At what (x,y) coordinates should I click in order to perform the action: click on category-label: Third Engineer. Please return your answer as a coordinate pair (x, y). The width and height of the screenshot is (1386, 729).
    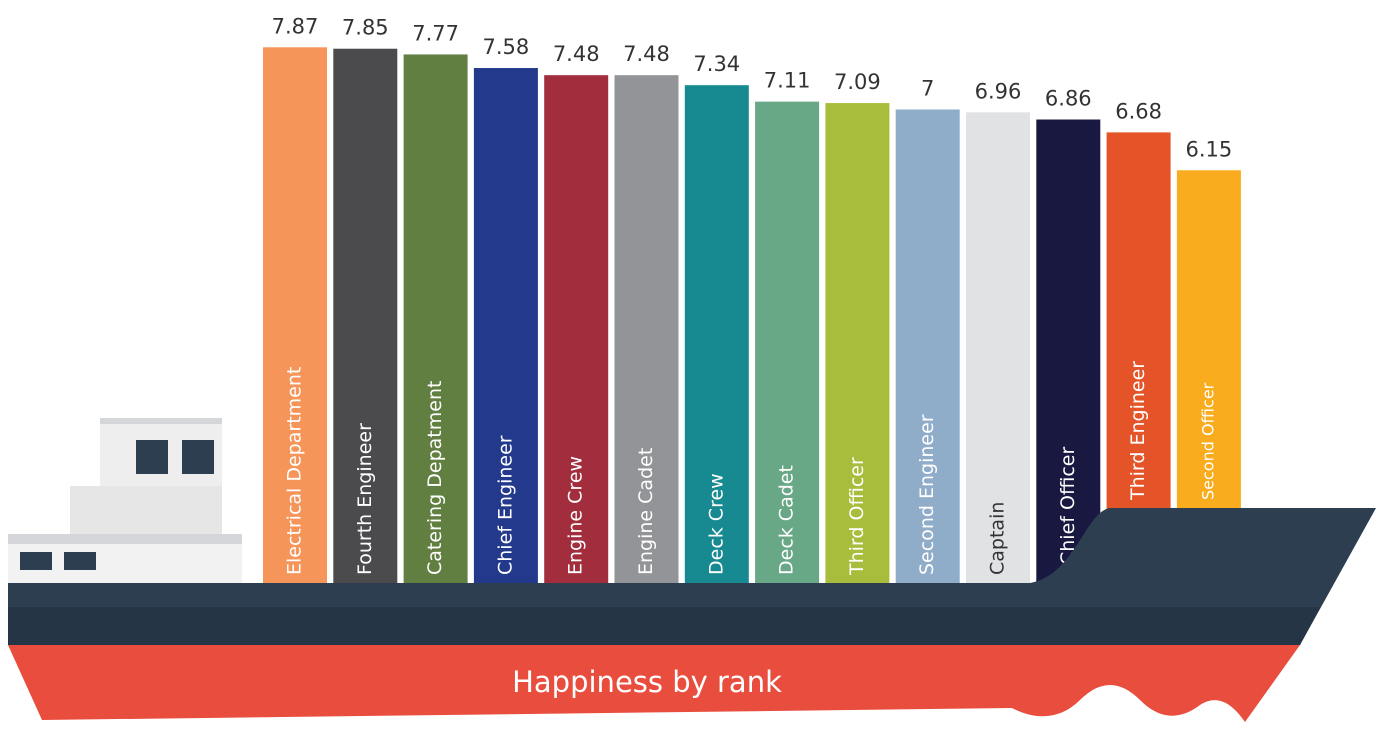
    Looking at the image, I should click on (1138, 431).